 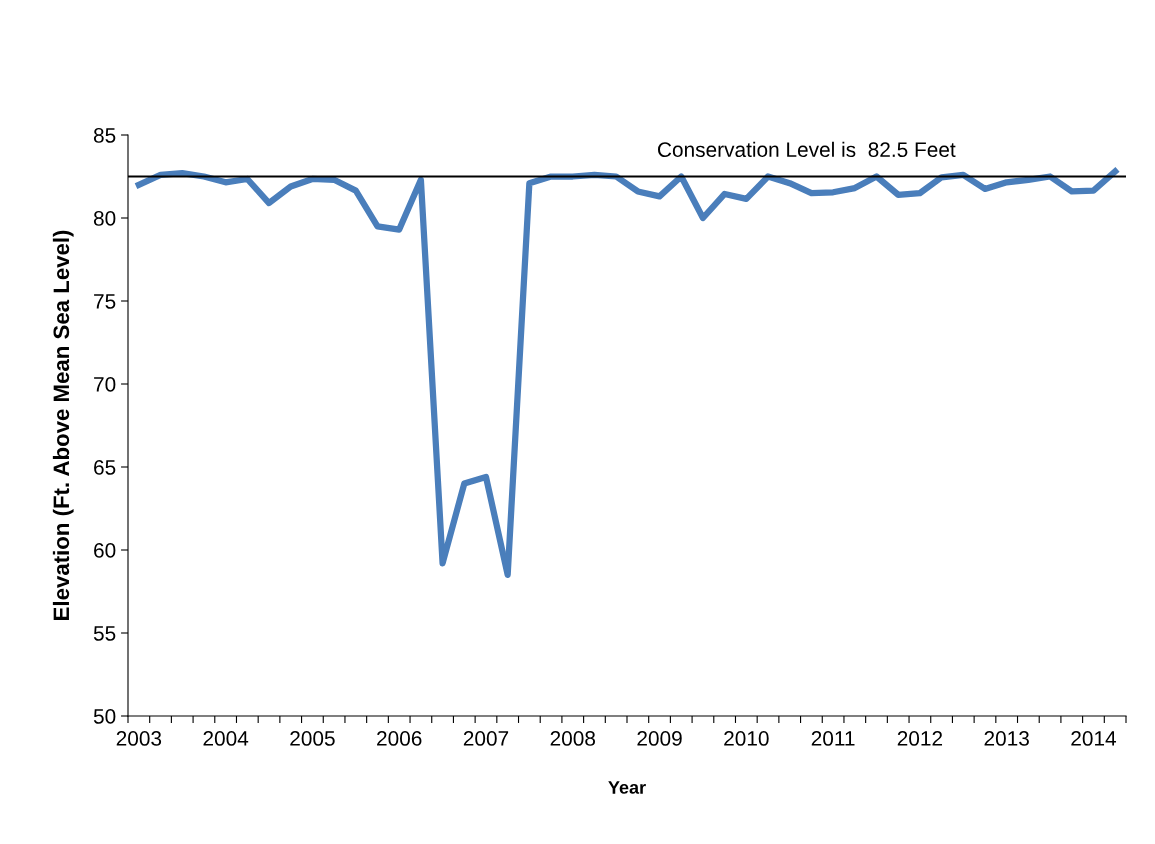 I want to click on x-tick-label: 2006, so click(x=399, y=738).